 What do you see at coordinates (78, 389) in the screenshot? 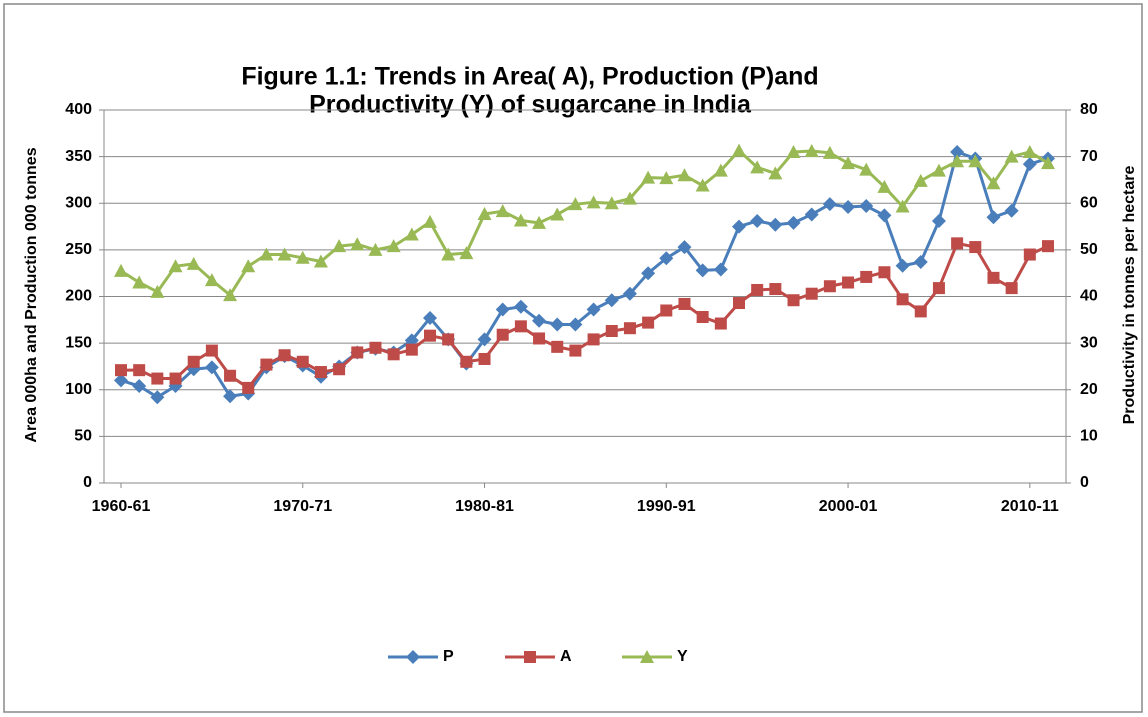
I see `y-tick-label: 100` at bounding box center [78, 389].